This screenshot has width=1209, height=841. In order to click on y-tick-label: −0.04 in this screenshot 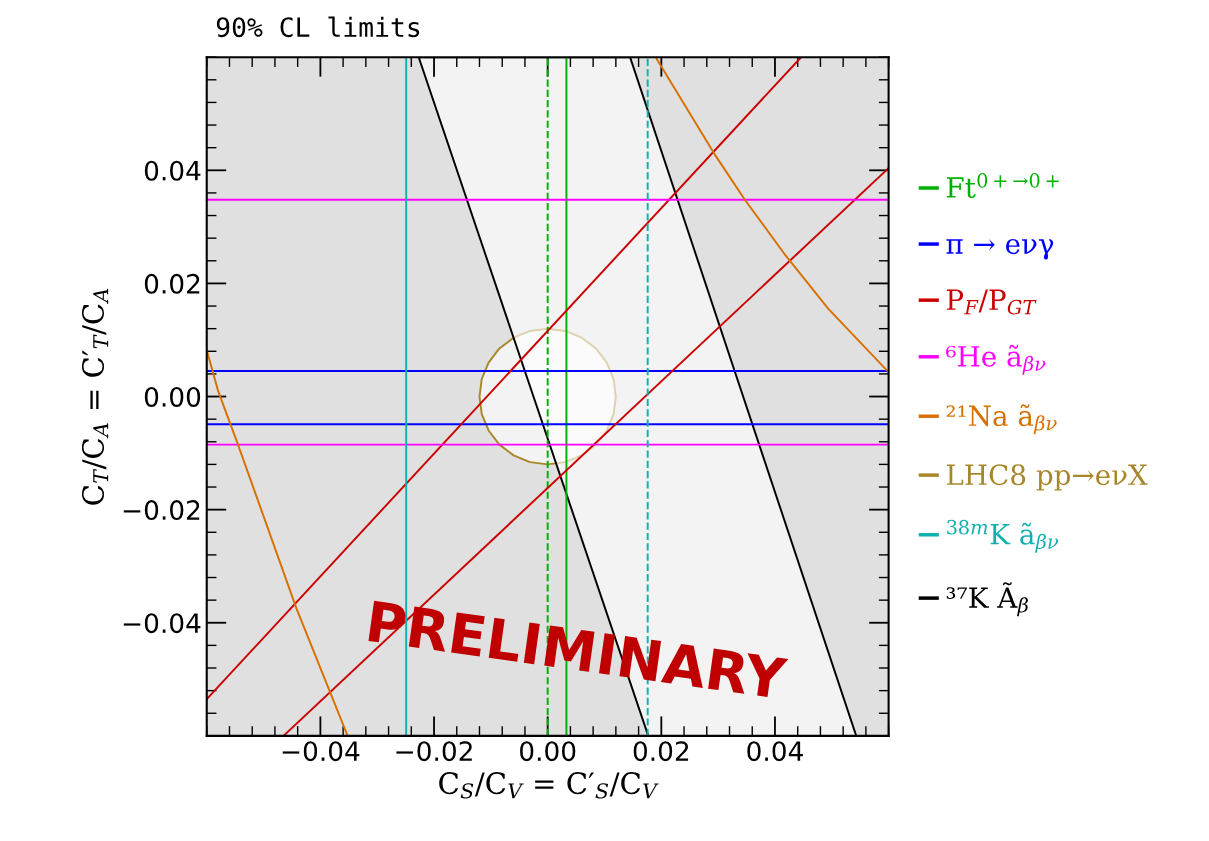, I will do `click(162, 623)`.